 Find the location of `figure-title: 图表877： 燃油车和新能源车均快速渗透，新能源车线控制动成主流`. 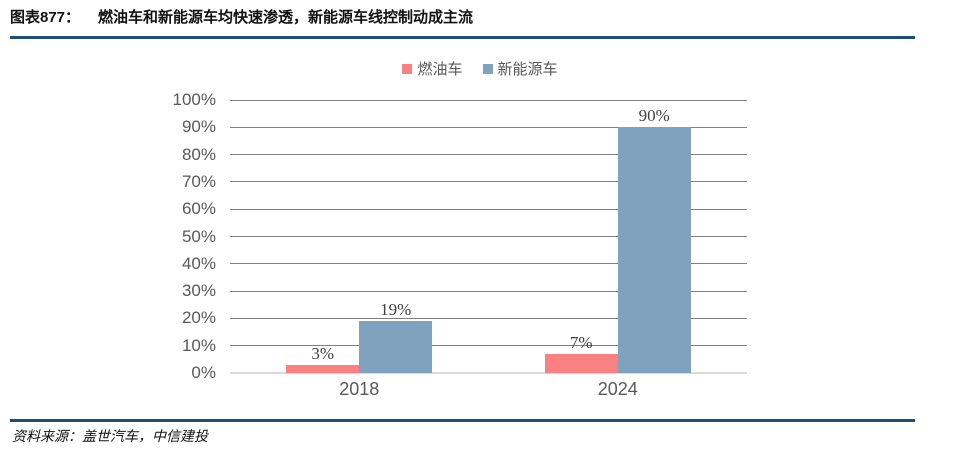

figure-title: 图表877： 燃油车和新能源车均快速渗透，新能源车线控制动成主流 is located at coordinates (241, 16).